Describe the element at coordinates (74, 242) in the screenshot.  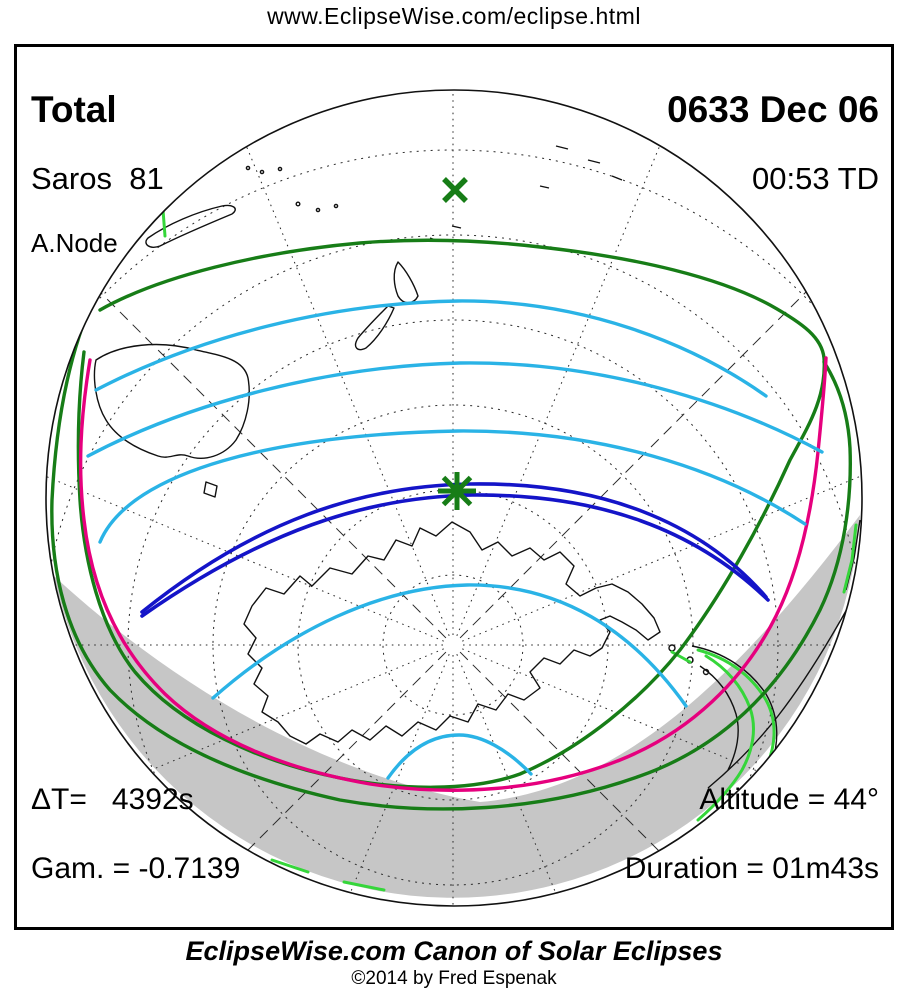
I see `node-label: A.Node` at that location.